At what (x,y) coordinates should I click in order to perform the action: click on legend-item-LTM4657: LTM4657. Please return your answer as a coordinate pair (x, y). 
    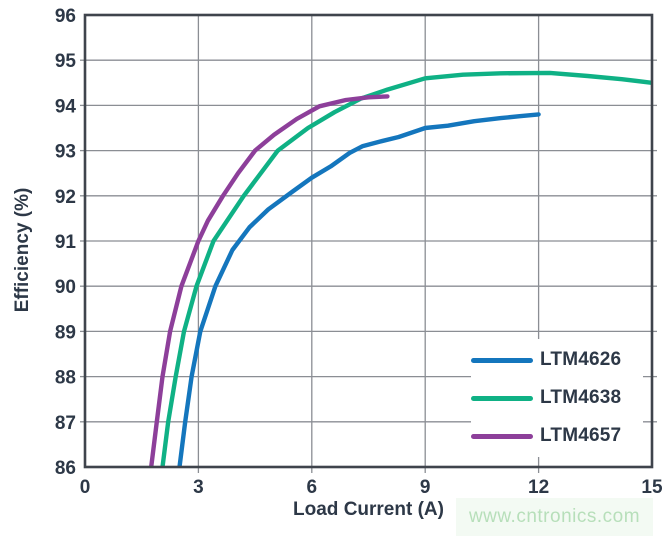
    Looking at the image, I should click on (557, 436).